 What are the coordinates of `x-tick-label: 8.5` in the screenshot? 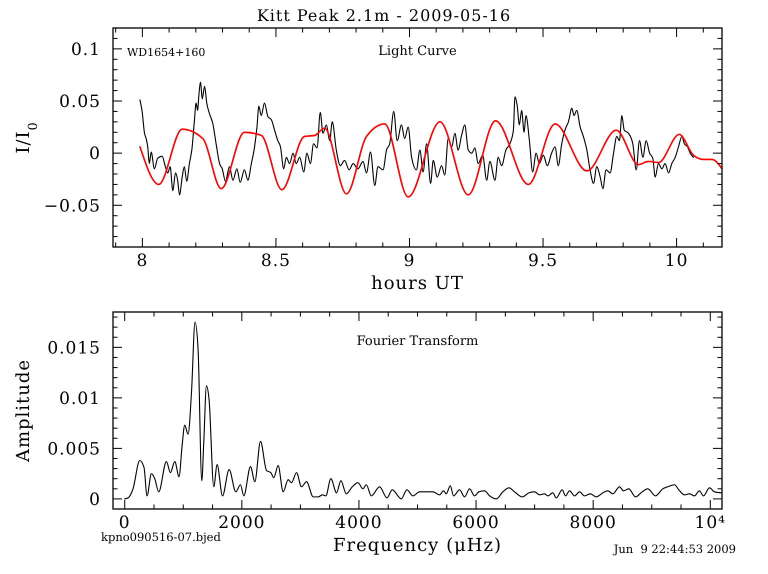 It's located at (275, 261).